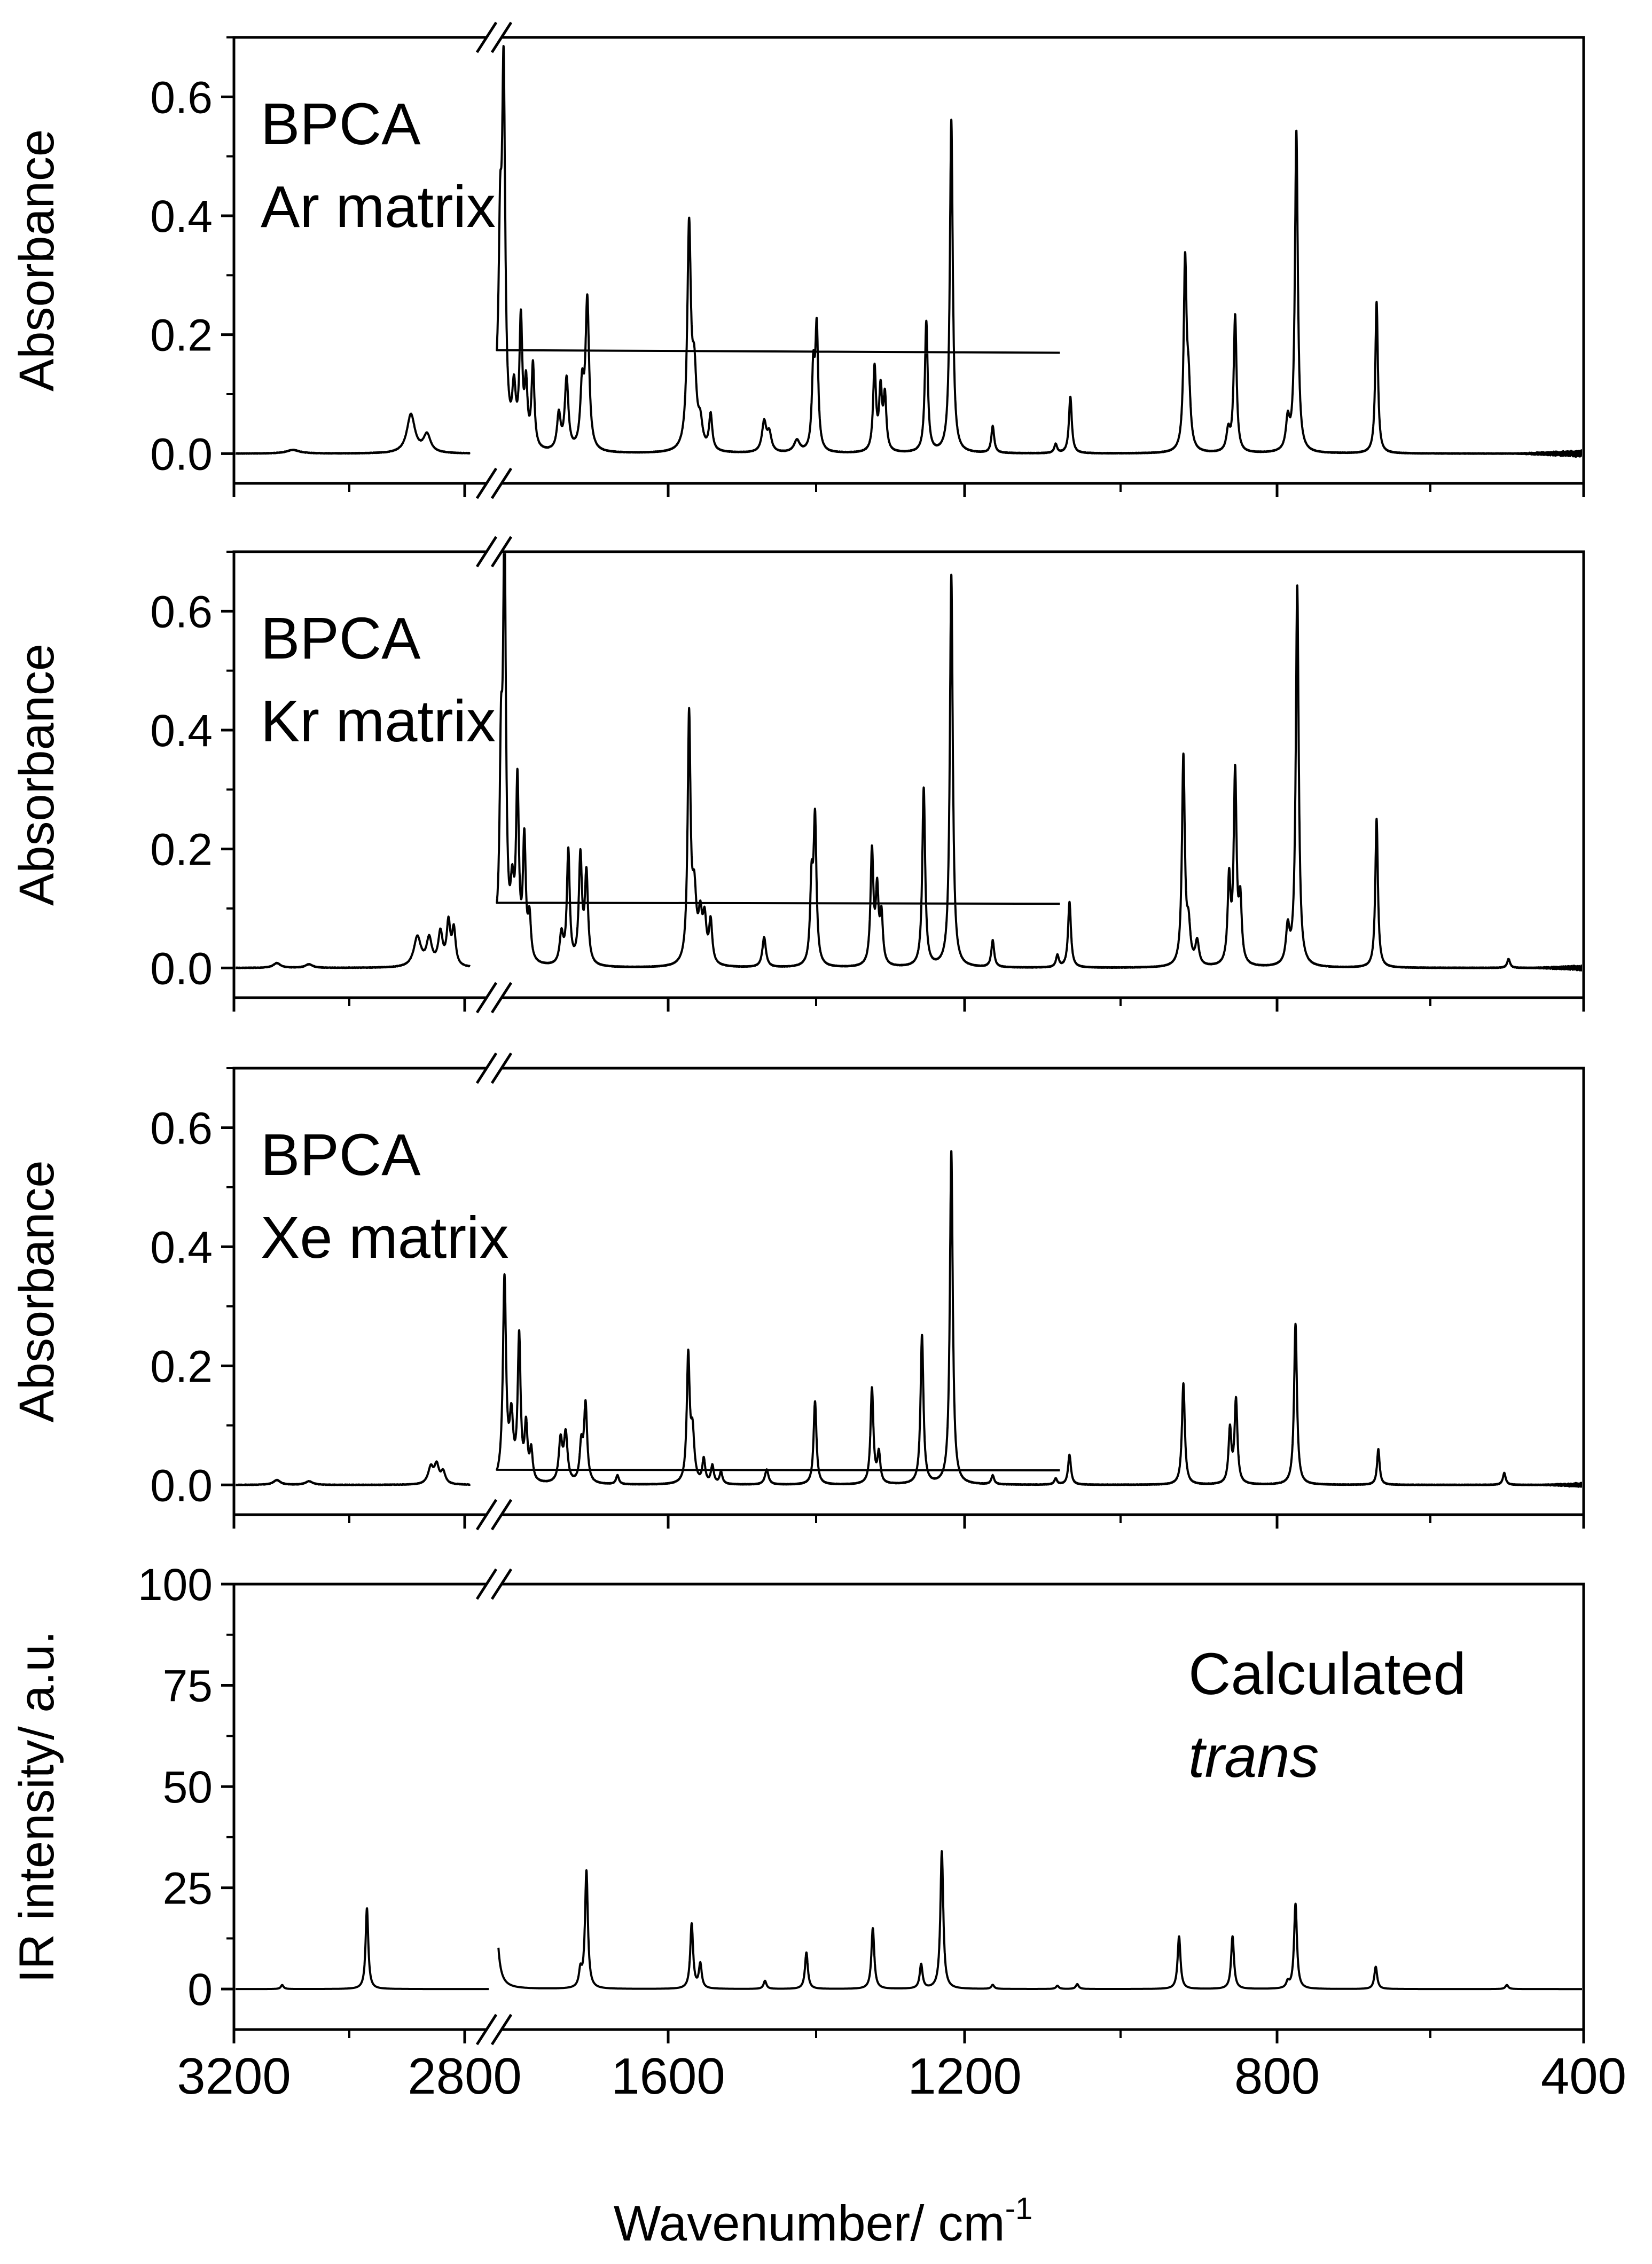  I want to click on annotation-xe-line-2: Xe matrix, so click(385, 1238).